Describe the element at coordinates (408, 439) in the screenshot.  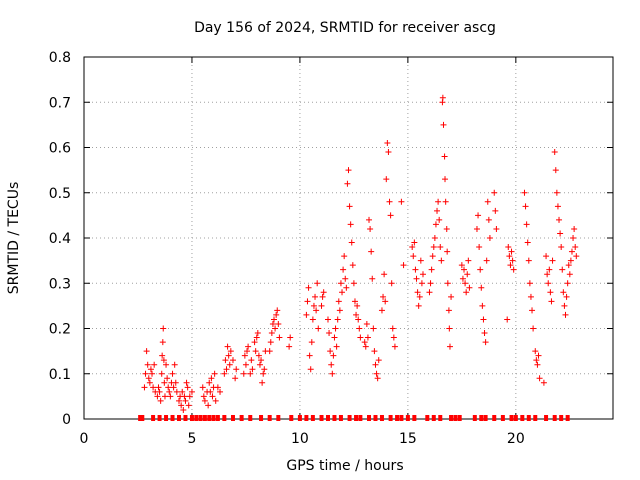
I see `x-tick-label: 15` at that location.